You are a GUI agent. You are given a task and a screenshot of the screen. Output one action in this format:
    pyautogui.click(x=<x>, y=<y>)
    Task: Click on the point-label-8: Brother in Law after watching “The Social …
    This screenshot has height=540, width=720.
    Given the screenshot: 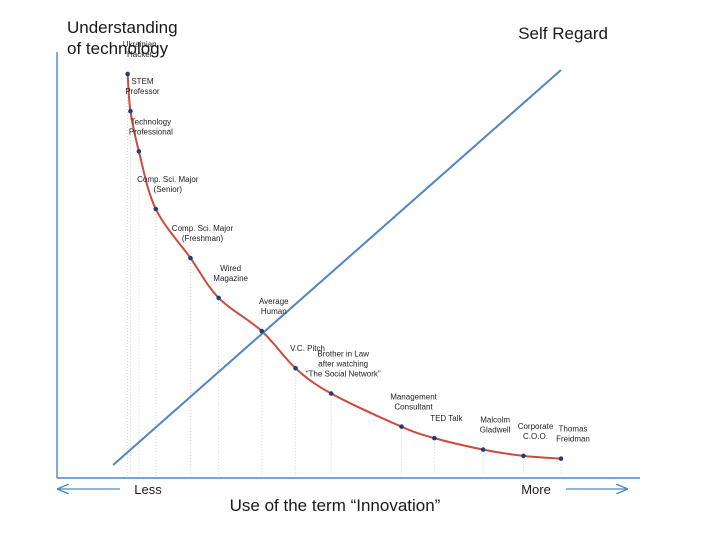 What is the action you would take?
    pyautogui.click(x=343, y=364)
    